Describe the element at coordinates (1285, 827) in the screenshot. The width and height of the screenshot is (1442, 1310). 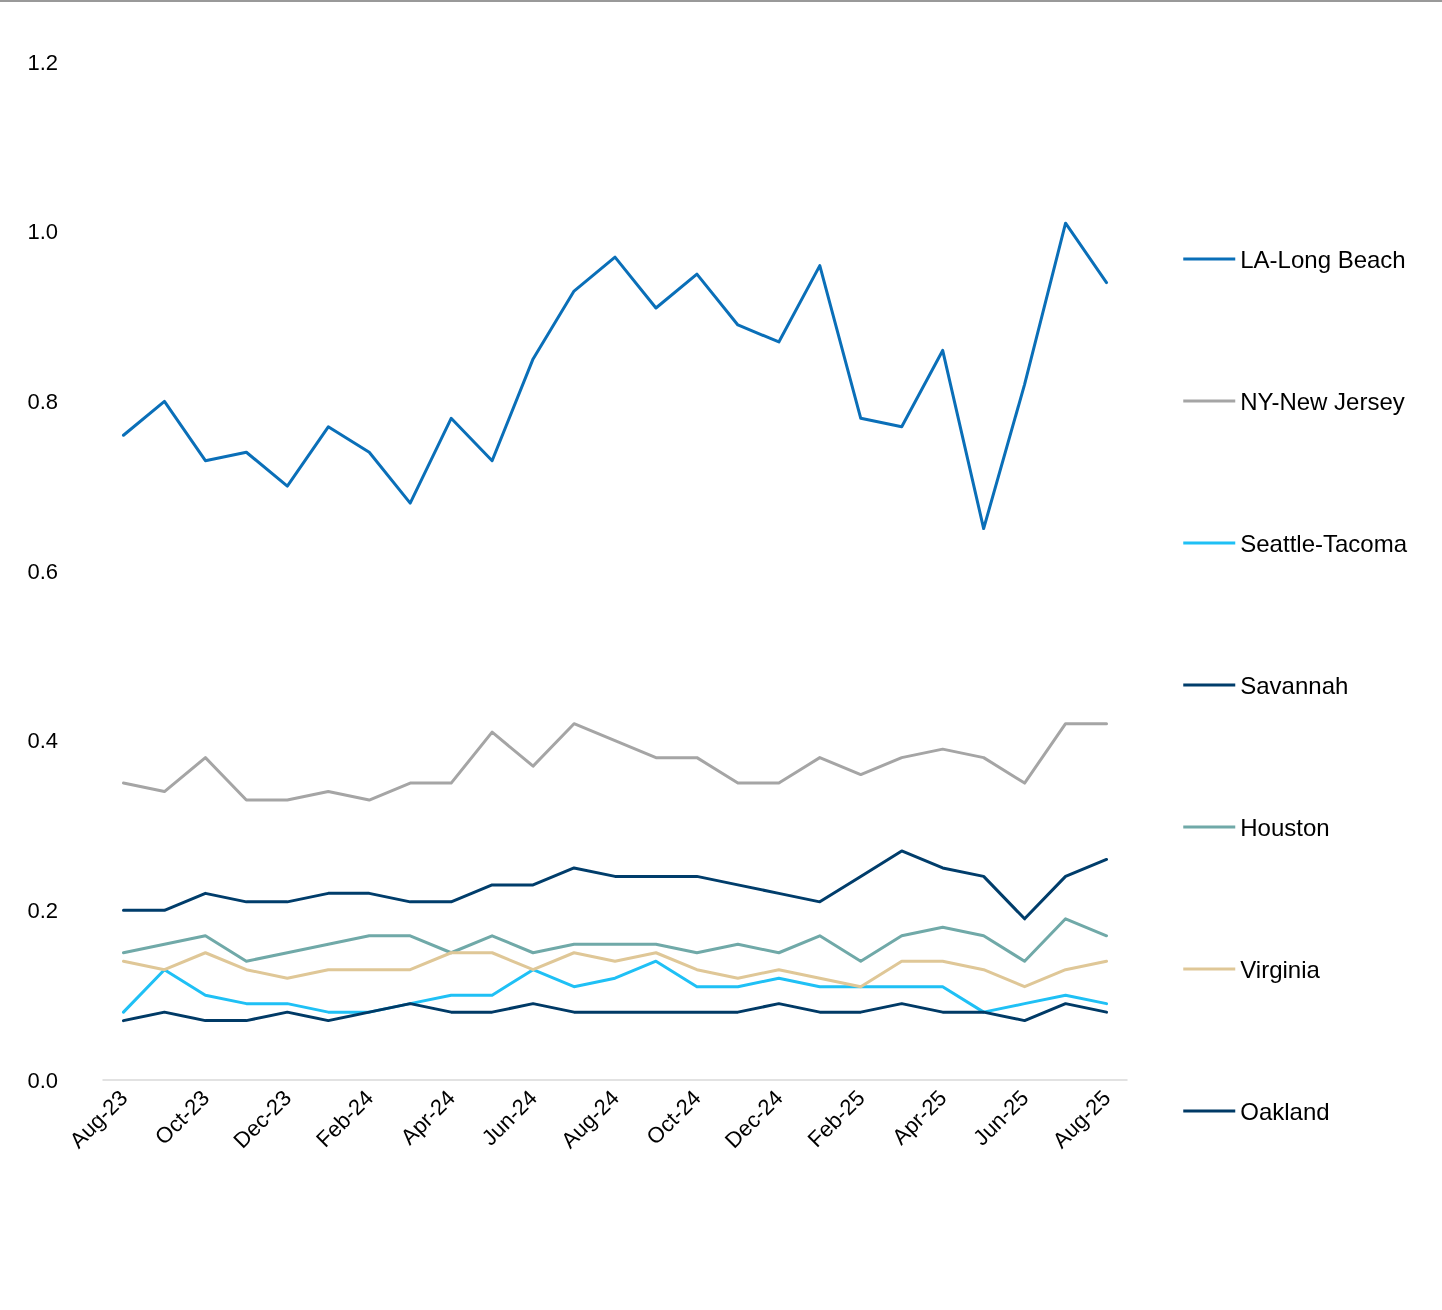
I see `legend-label: Houston` at that location.